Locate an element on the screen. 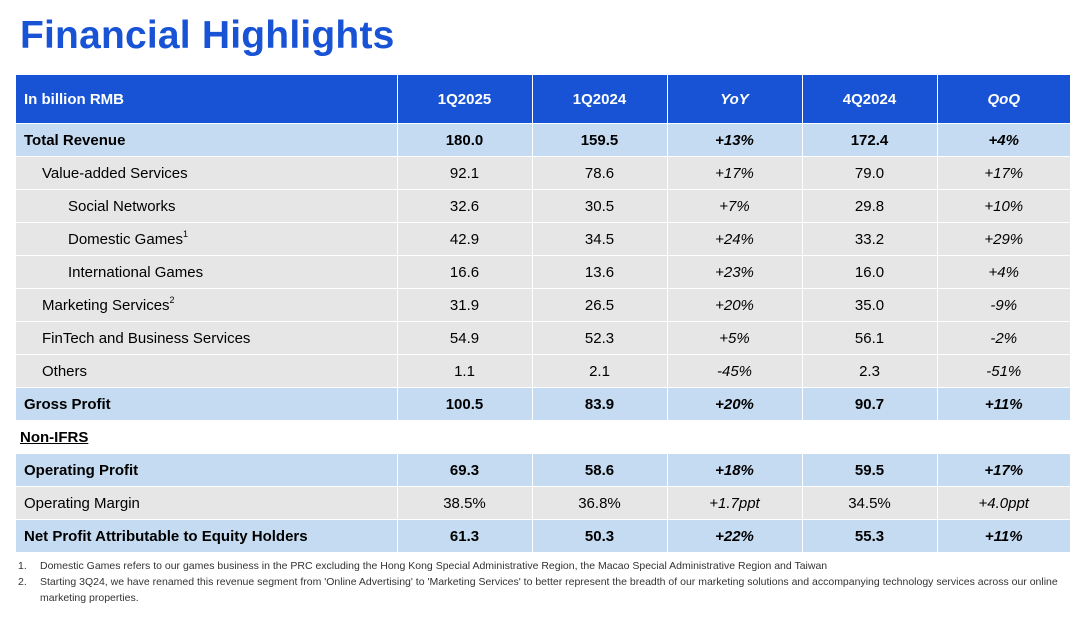 This screenshot has width=1080, height=628. row-label-cell: Domestic Games1 is located at coordinates (207, 239).